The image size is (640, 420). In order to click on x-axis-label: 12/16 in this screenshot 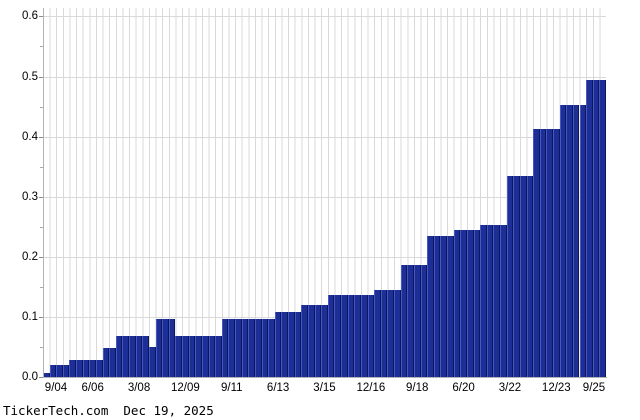, I will do `click(371, 388)`.